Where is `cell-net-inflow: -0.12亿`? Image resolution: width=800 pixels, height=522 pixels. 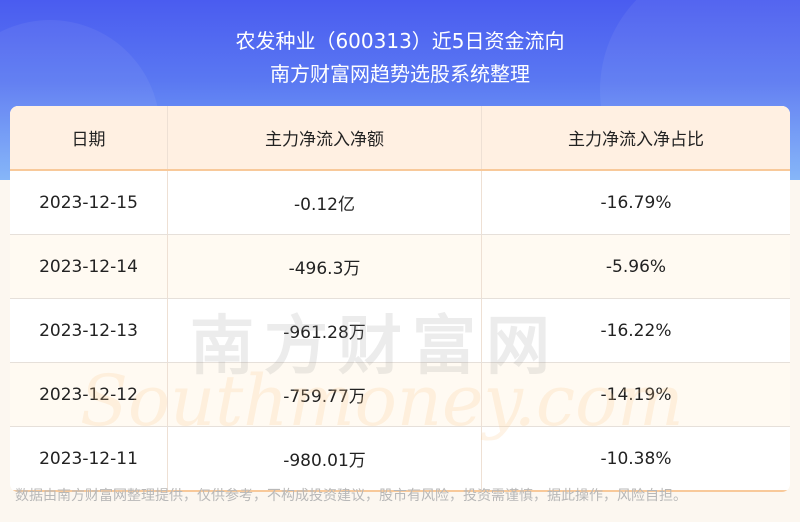 cell-net-inflow: -0.12亿 is located at coordinates (324, 202).